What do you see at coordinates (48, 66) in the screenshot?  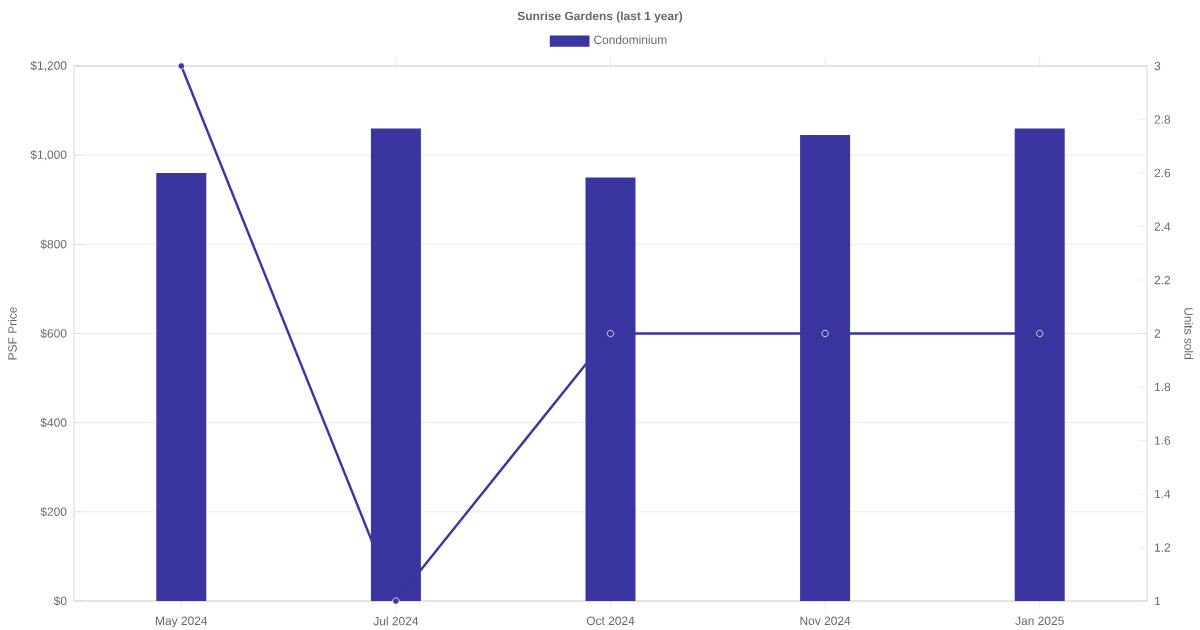 I see `y-tick-label: $1,200` at bounding box center [48, 66].